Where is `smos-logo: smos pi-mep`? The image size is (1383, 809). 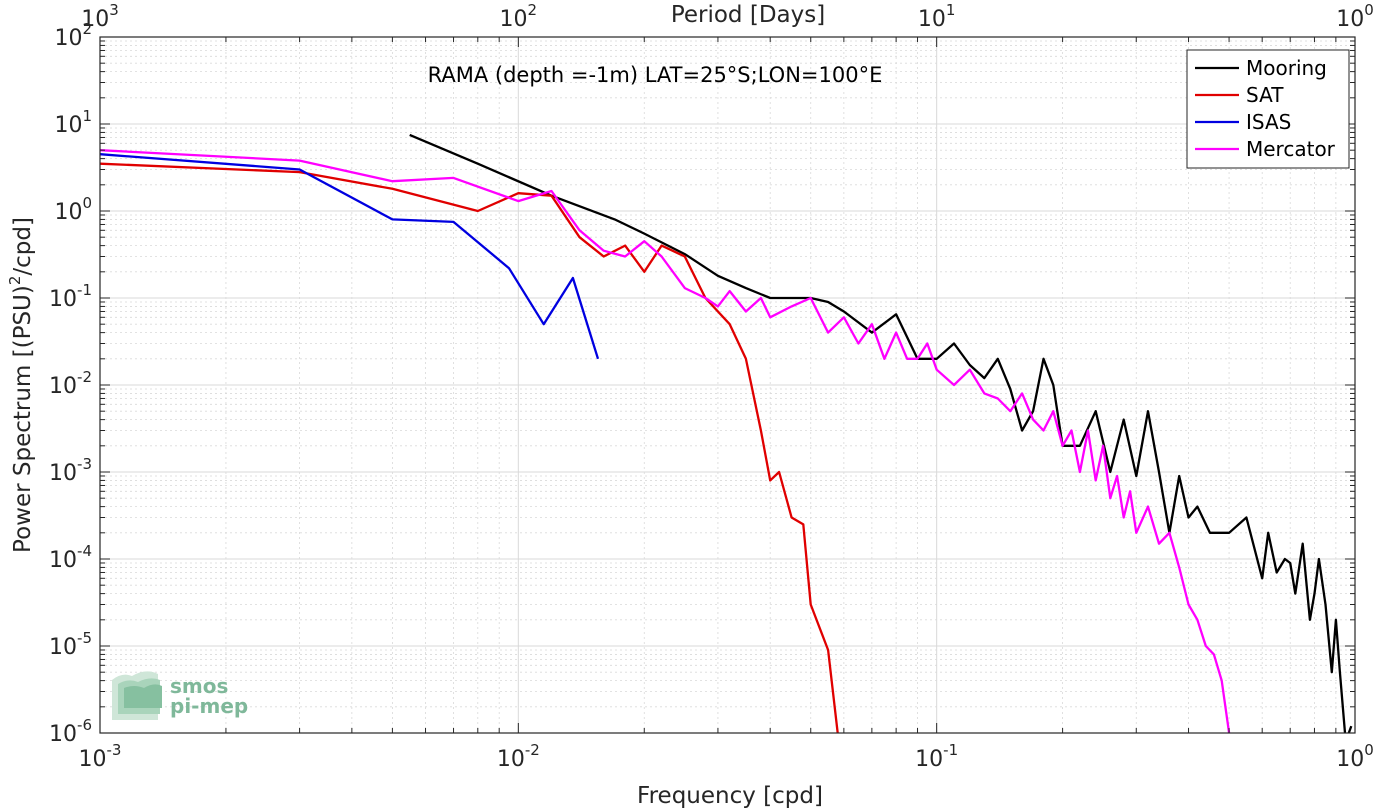
smos-logo: smos pi-mep is located at coordinates (180, 695).